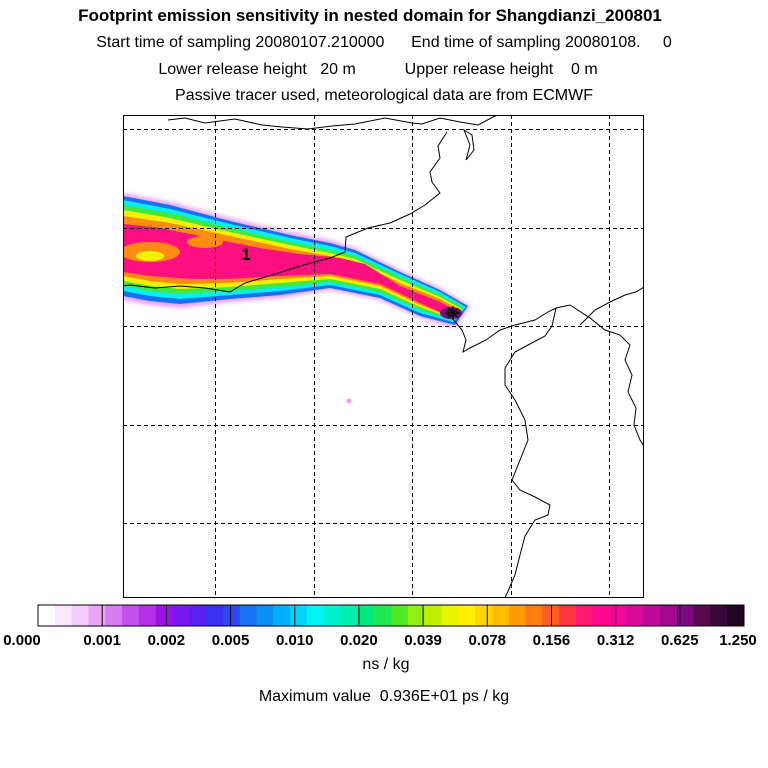  Describe the element at coordinates (359, 640) in the screenshot. I see `colorbar-tick-label: 0.020` at that location.